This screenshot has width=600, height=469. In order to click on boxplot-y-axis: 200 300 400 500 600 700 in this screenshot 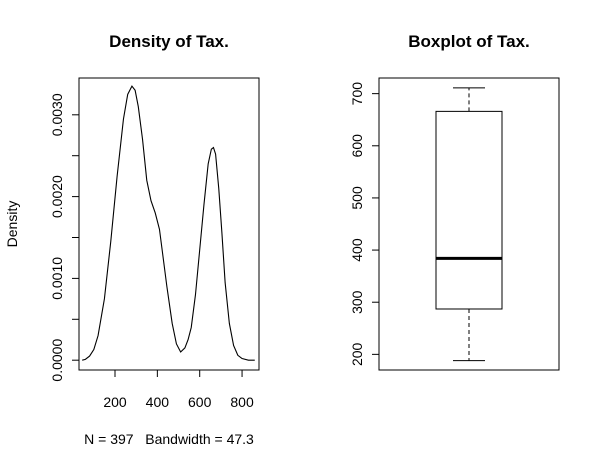, I will do `click(364, 224)`.